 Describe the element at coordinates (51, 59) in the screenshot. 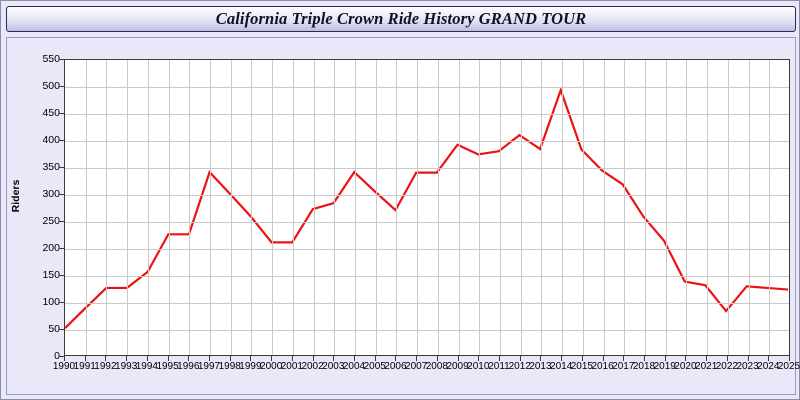

I see `y-axis-tick-label: 550` at that location.